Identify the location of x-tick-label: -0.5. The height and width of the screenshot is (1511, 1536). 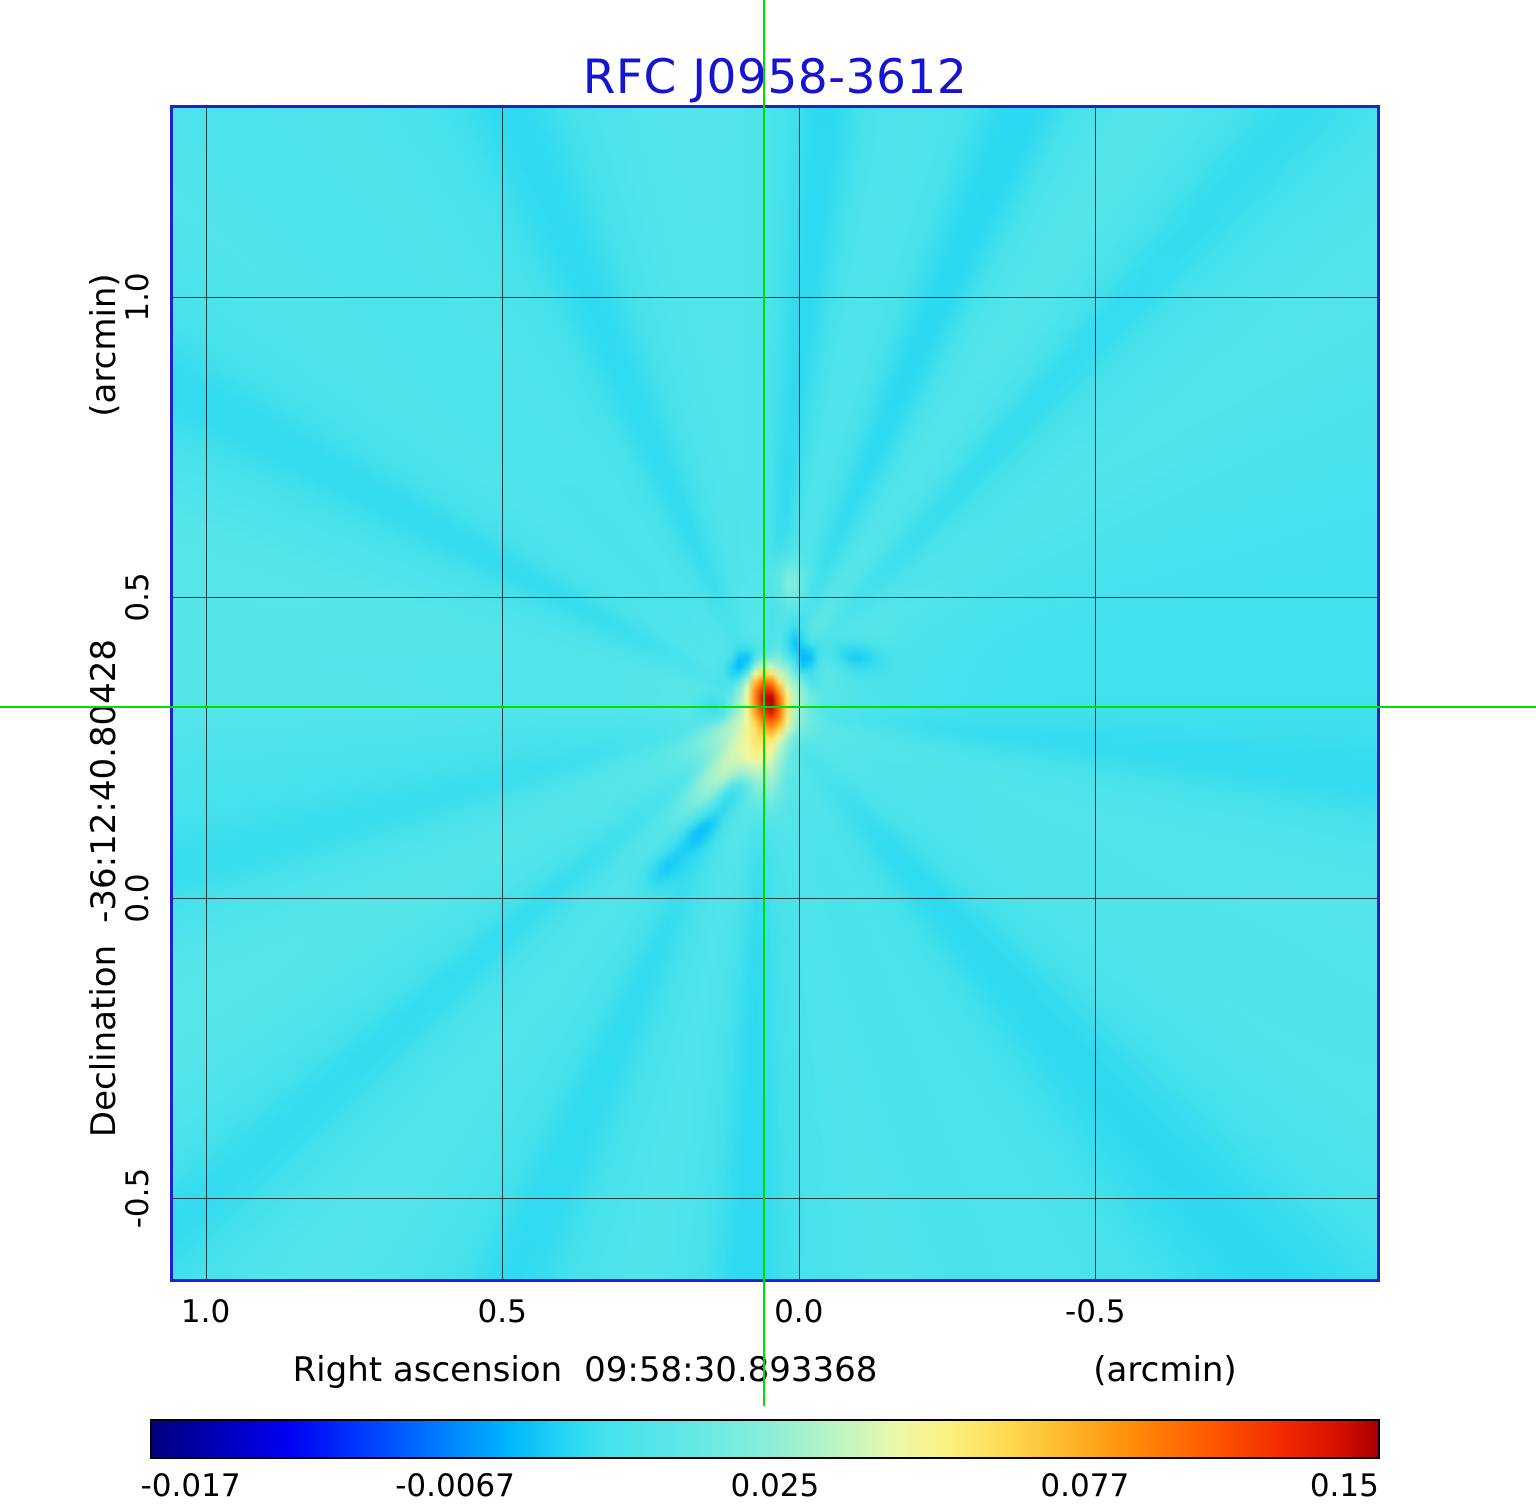
(1095, 1312).